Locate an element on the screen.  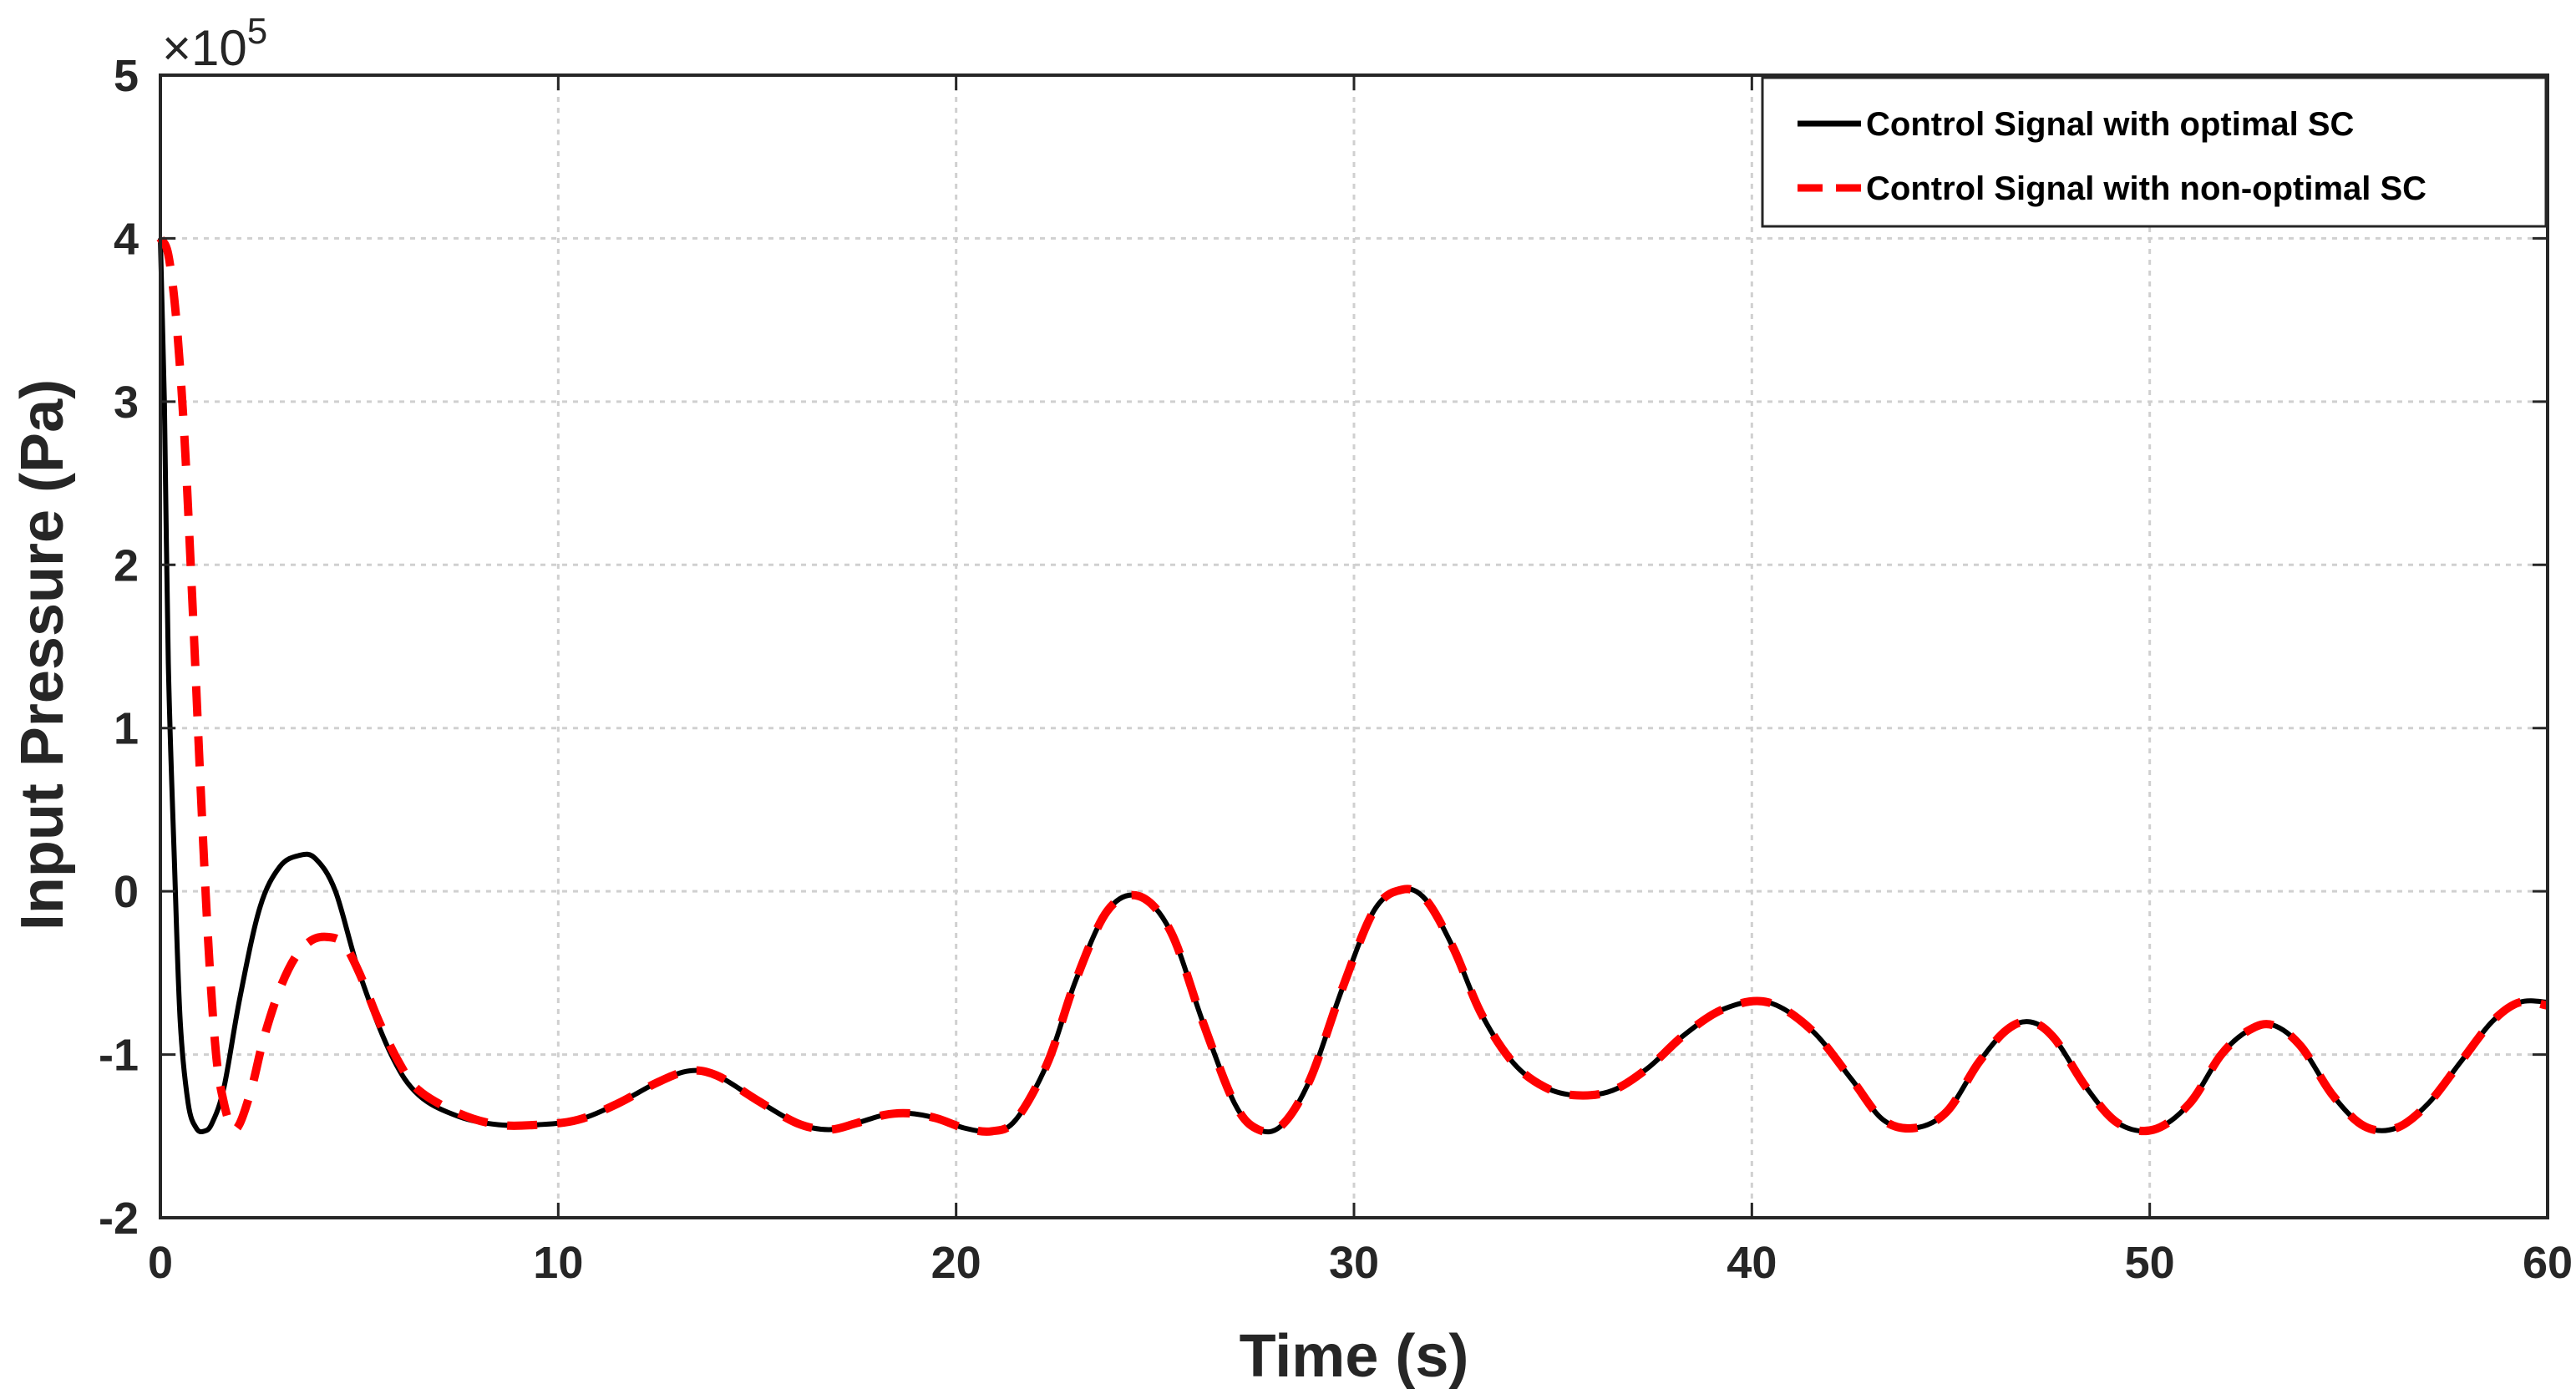
x-tick-label: 10 is located at coordinates (558, 1263).